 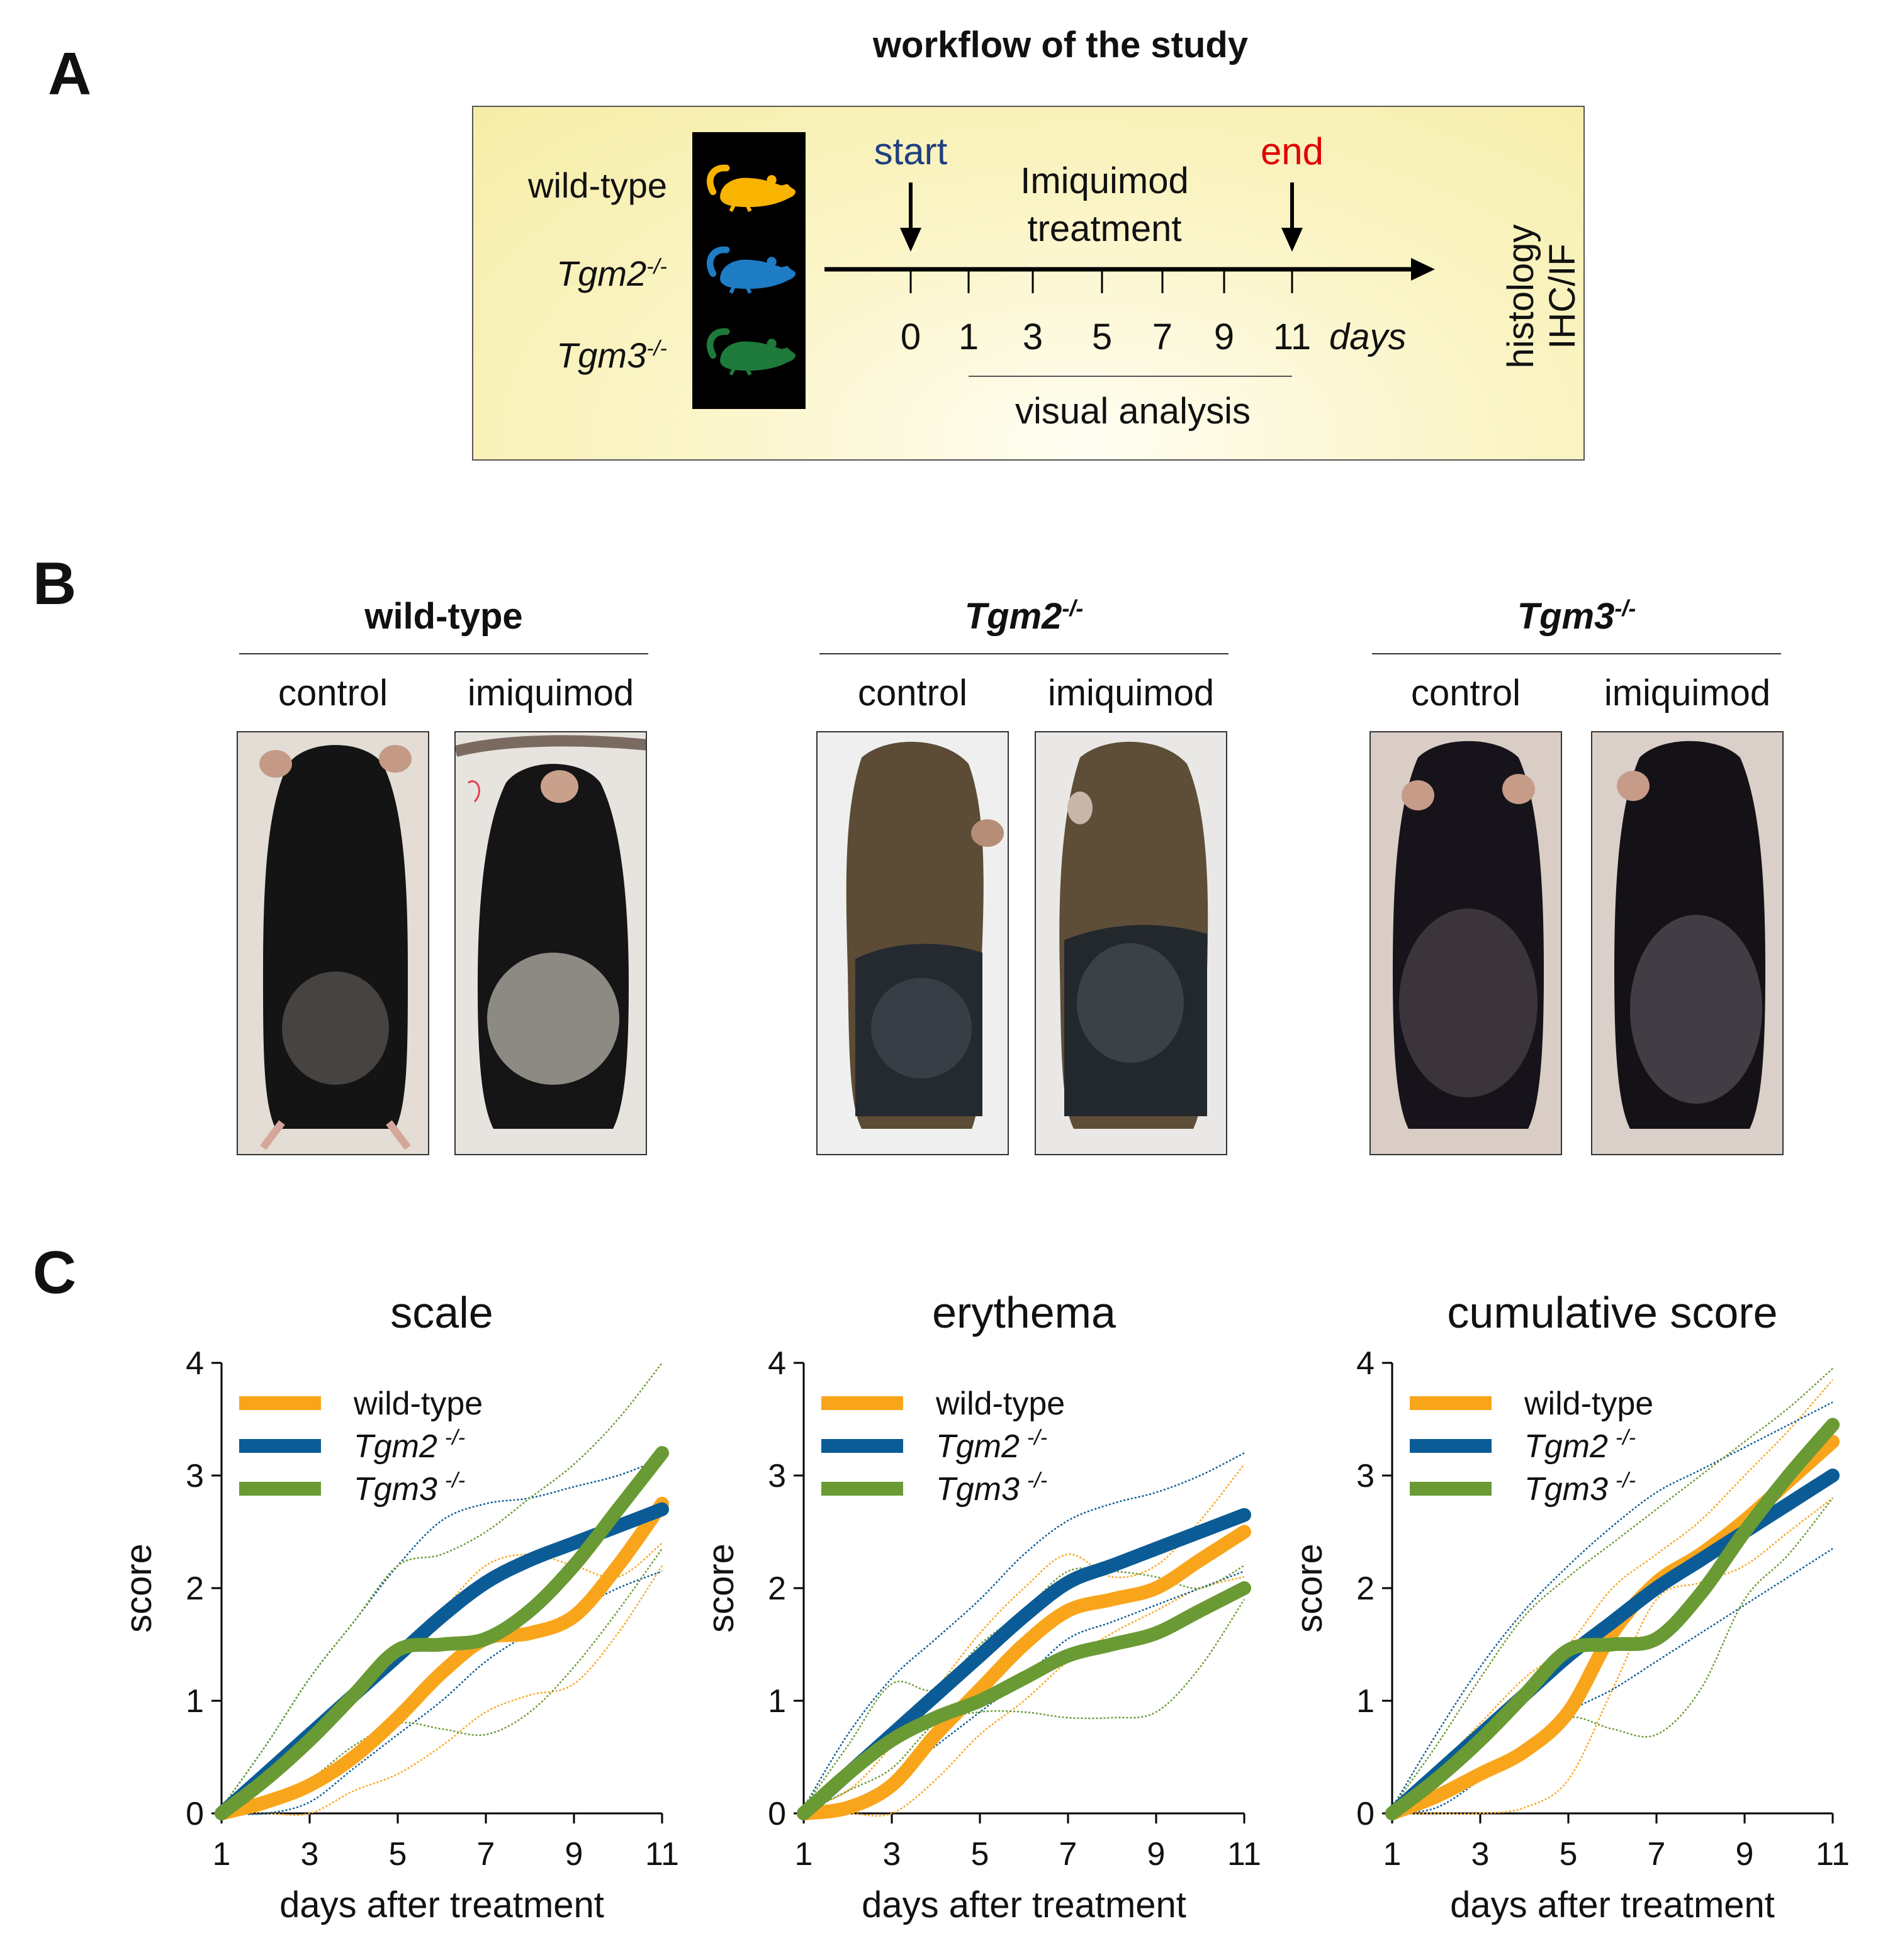 What do you see at coordinates (777, 1363) in the screenshot?
I see `y-tick-label: 4` at bounding box center [777, 1363].